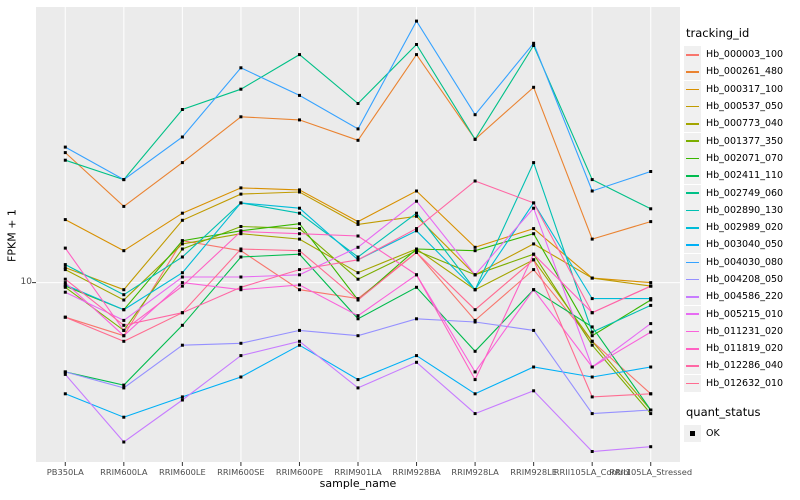  What do you see at coordinates (124, 472) in the screenshot?
I see `x-tick-label: RRIM600LA` at bounding box center [124, 472].